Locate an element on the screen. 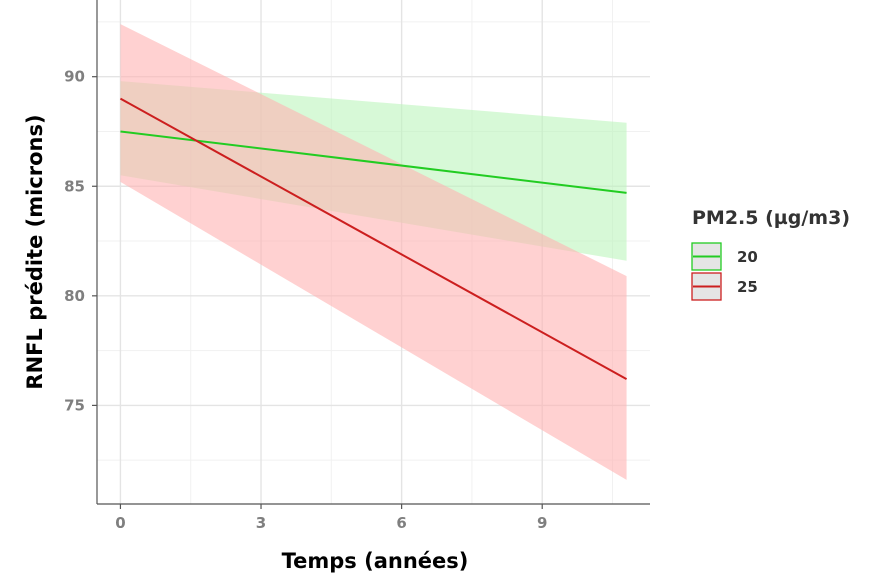 The width and height of the screenshot is (894, 583). legend: PM2.5 (µg/m3) 20 25 is located at coordinates (770, 254).